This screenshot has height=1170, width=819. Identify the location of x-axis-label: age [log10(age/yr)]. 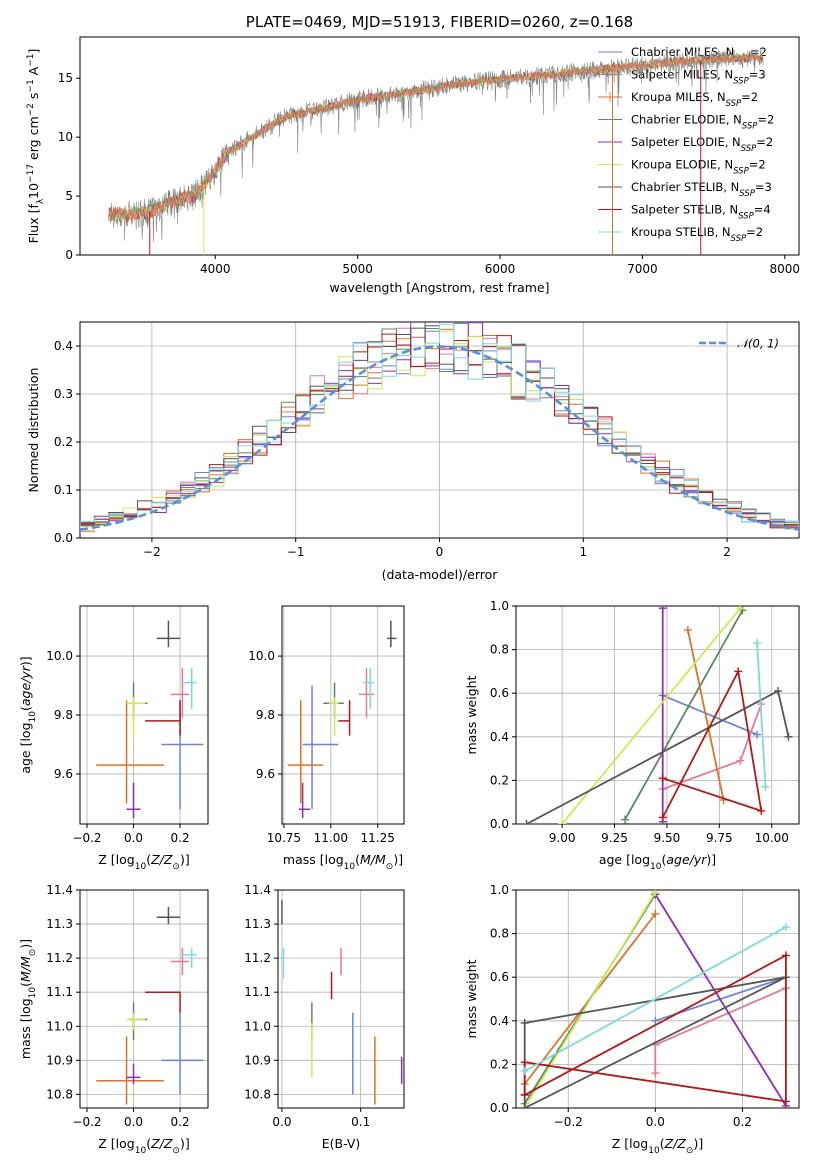
(657, 862).